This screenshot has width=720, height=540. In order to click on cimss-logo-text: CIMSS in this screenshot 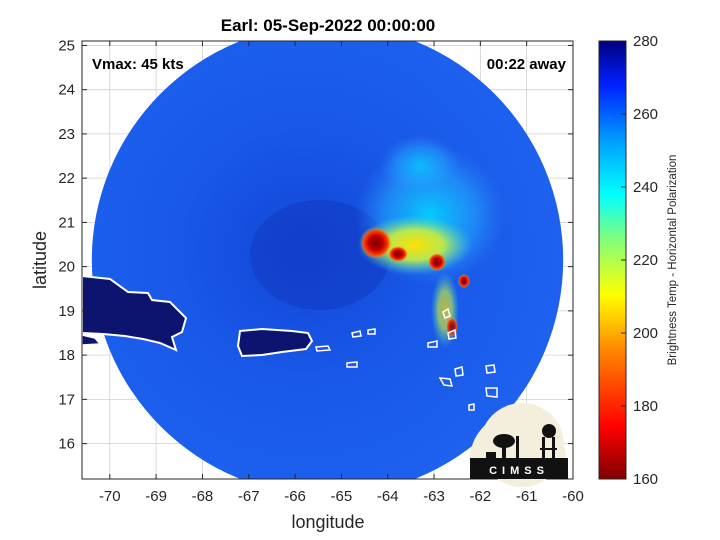, I will do `click(519, 471)`.